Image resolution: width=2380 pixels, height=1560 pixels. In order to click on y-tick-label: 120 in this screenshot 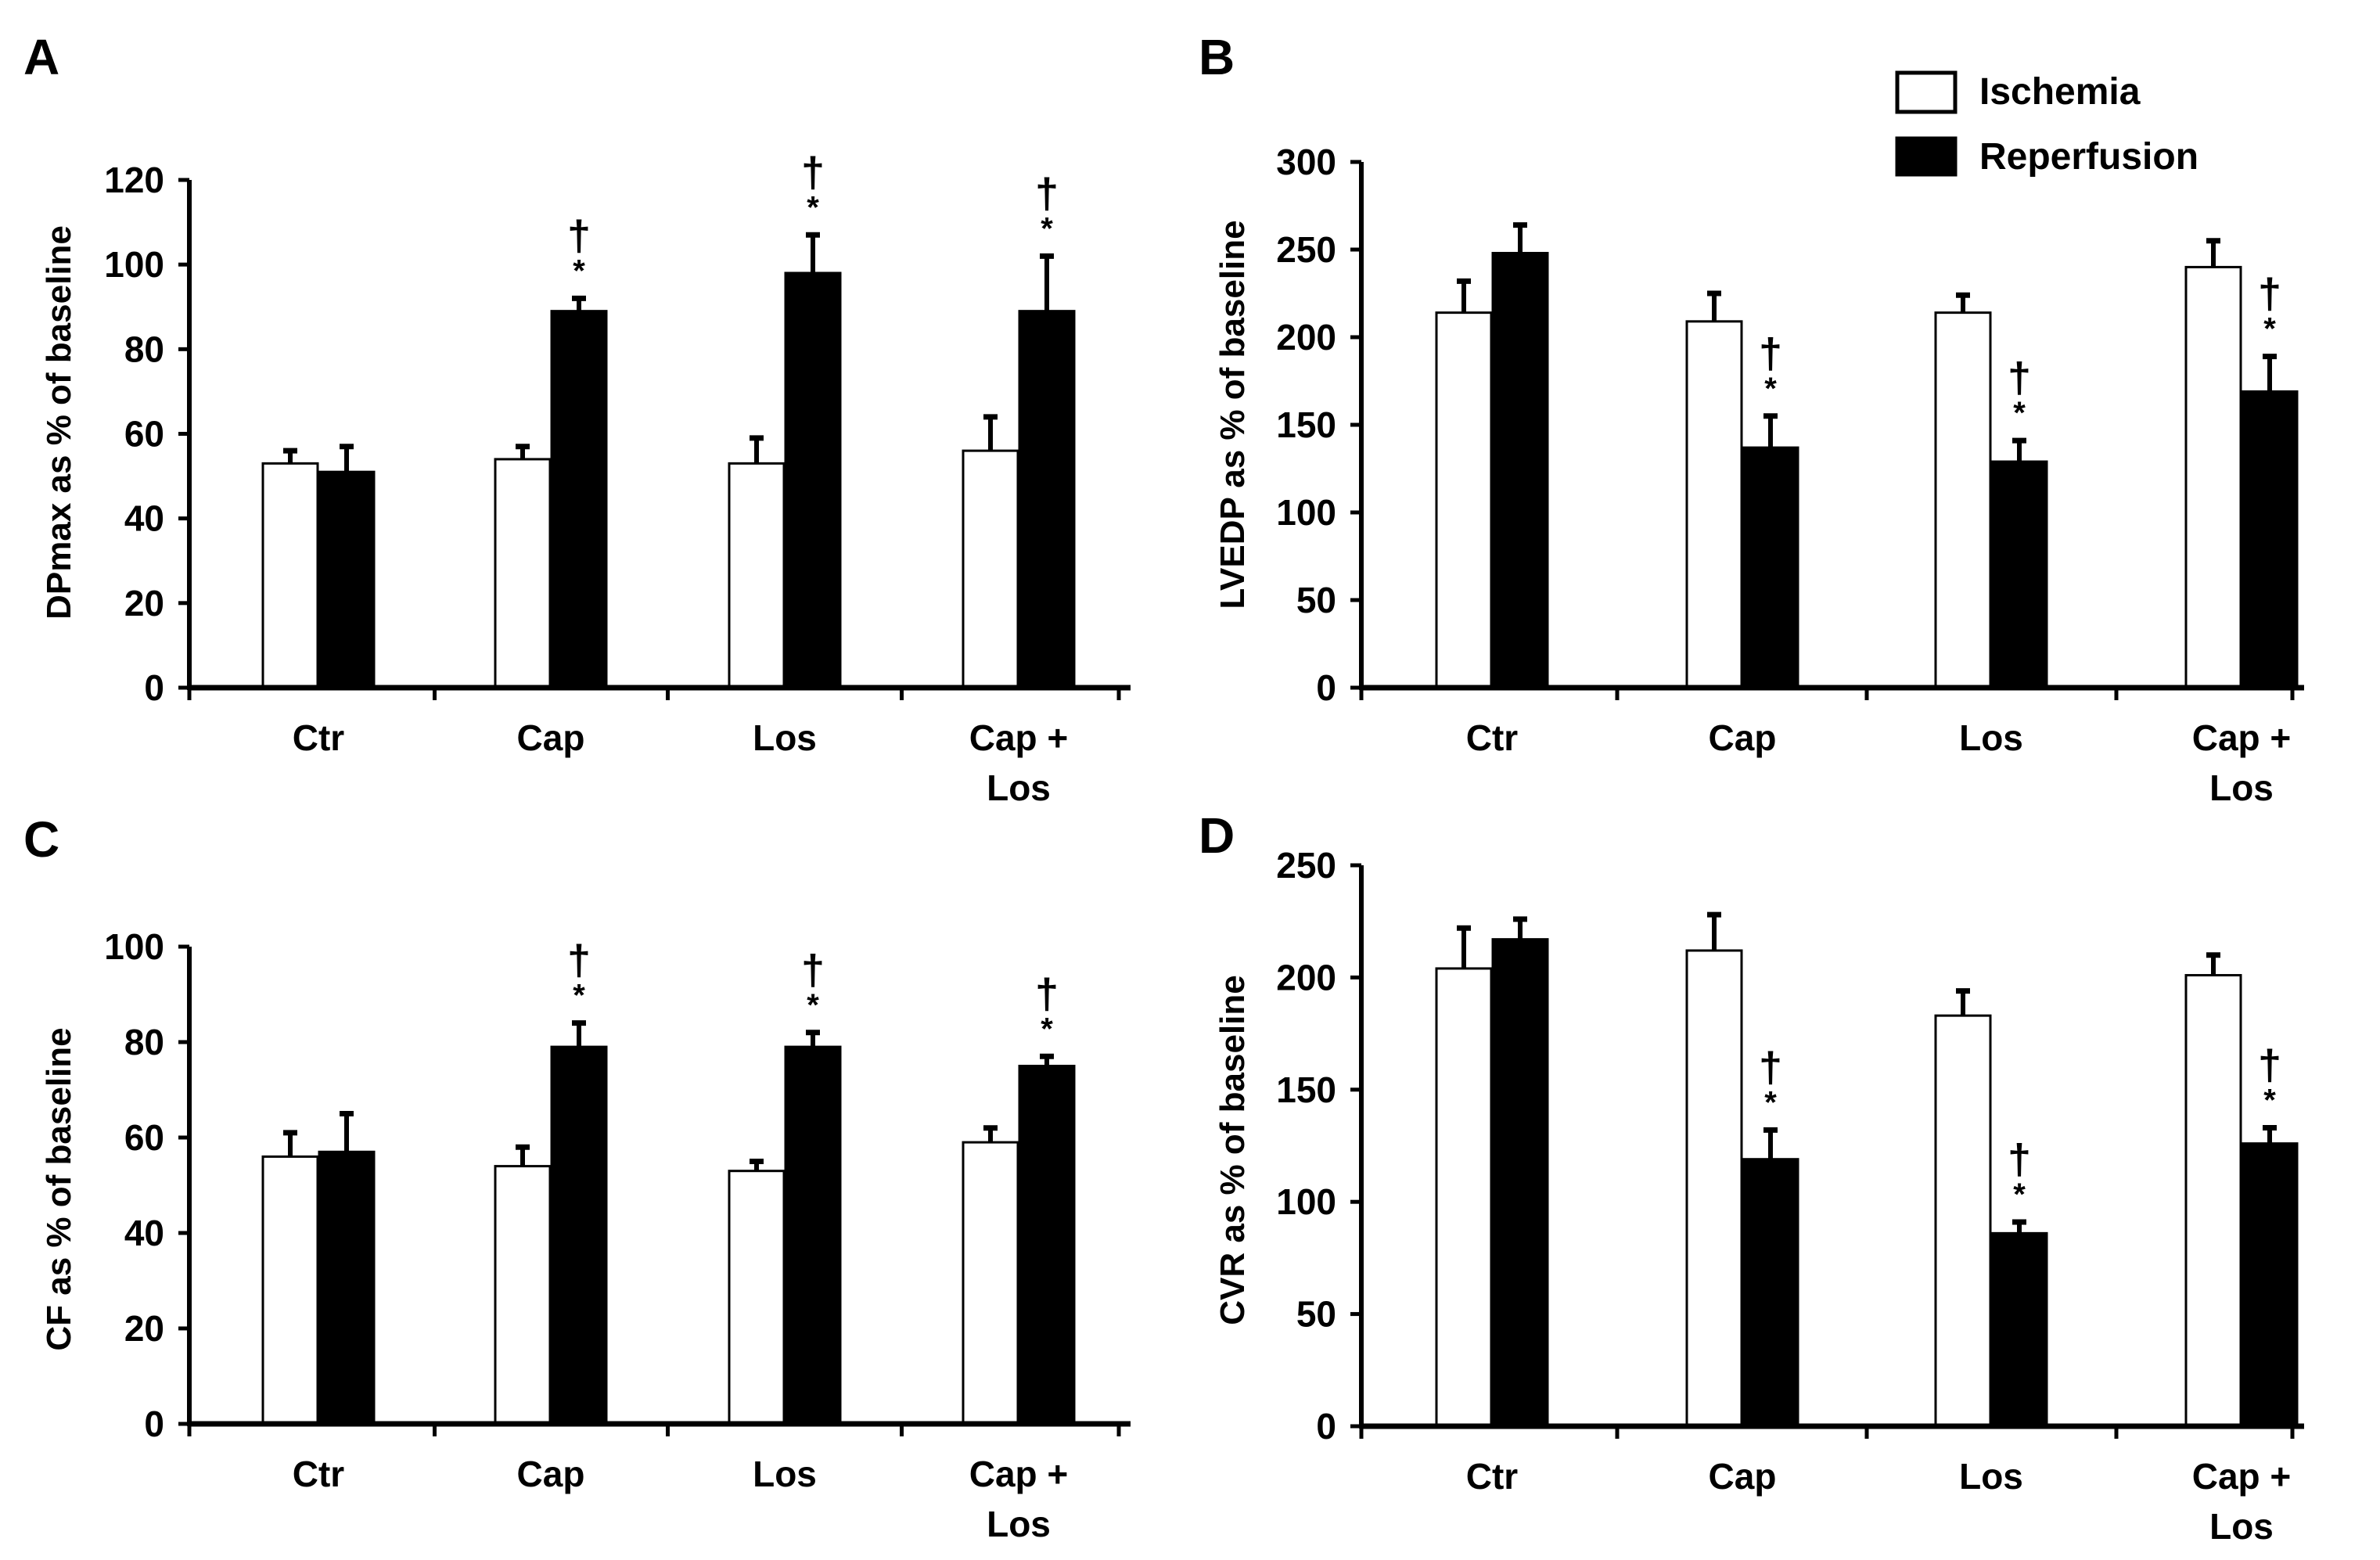, I will do `click(134, 180)`.